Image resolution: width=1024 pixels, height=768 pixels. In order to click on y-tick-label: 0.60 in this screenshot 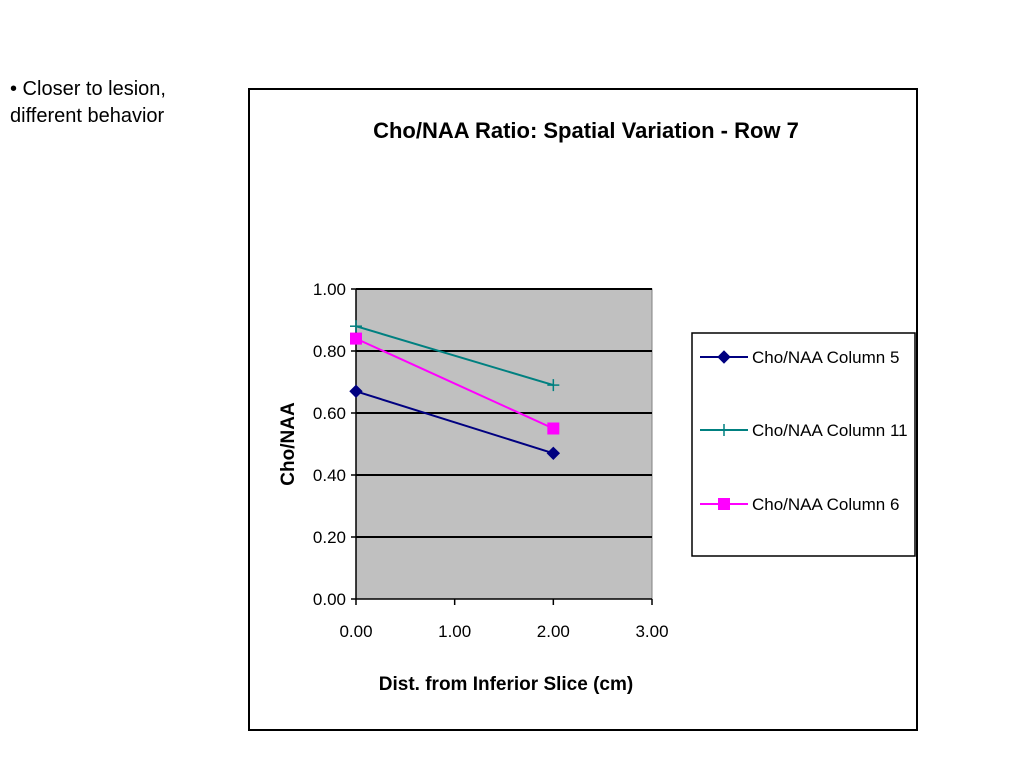, I will do `click(329, 413)`.